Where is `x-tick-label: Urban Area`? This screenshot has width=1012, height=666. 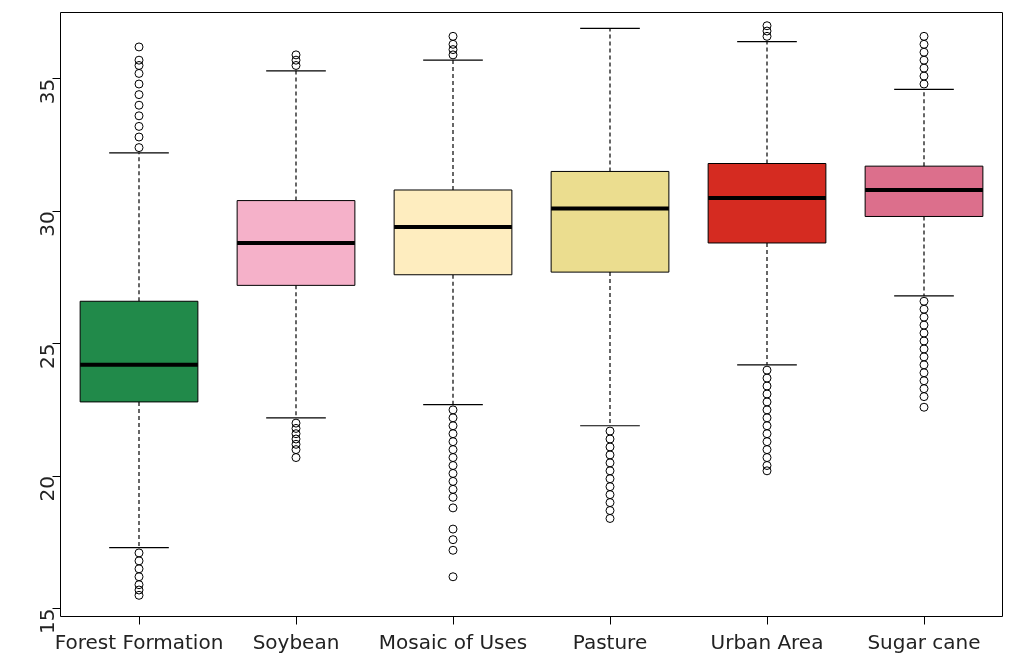
x-tick-label: Urban Area is located at coordinates (767, 641).